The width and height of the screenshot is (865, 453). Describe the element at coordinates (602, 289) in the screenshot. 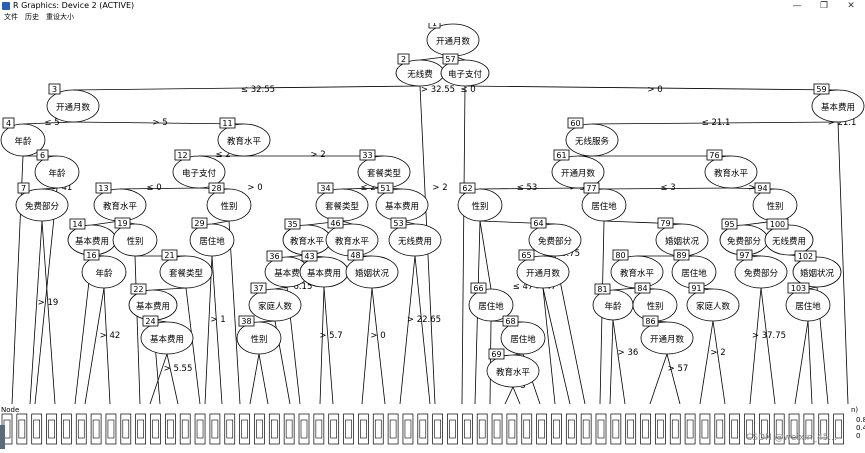

I see `node-id: 81` at that location.